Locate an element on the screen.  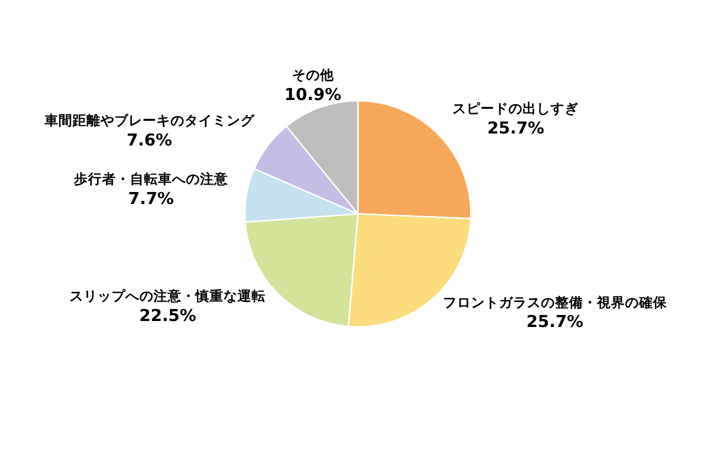
slice-label: フロントガラスの整備・視界の確保 is located at coordinates (555, 302).